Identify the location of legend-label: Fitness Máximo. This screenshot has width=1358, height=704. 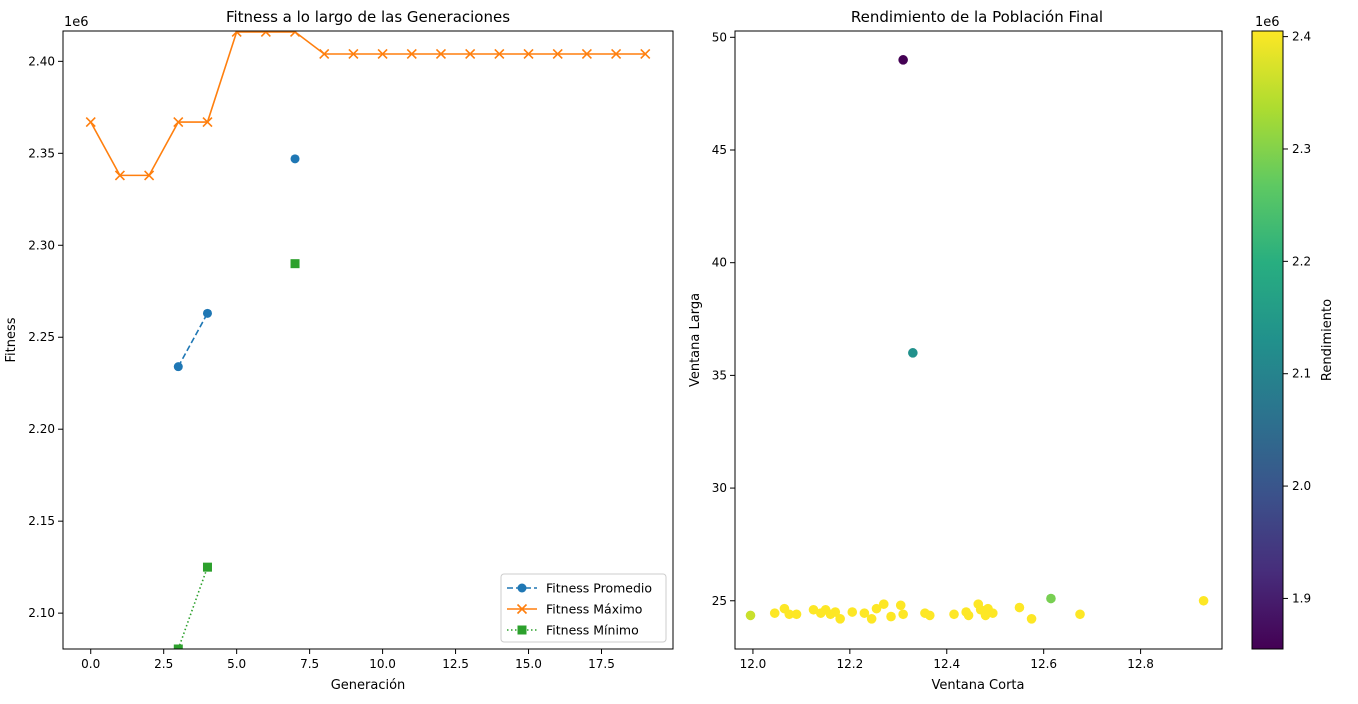
(594, 609).